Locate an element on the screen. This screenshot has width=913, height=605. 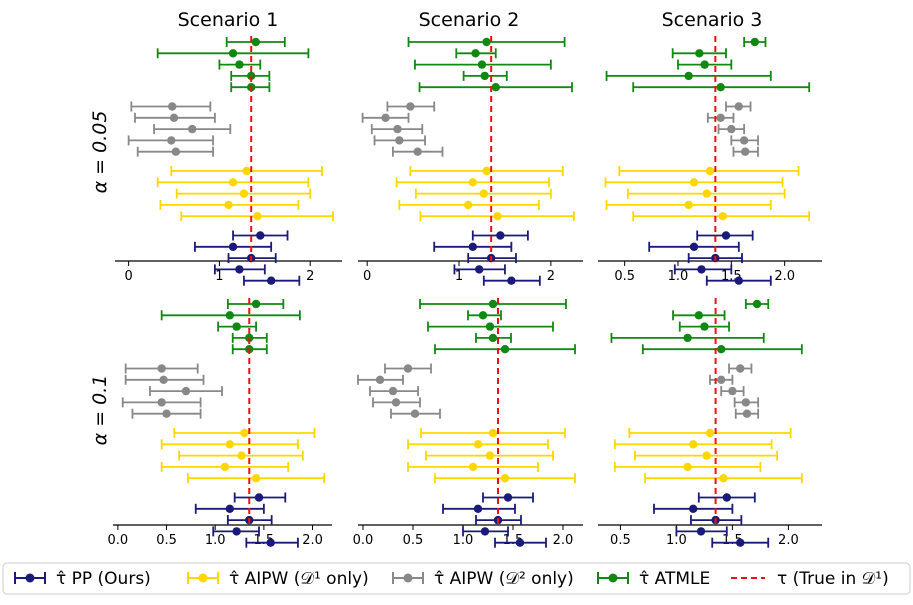
legend-frame is located at coordinates (456, 578).